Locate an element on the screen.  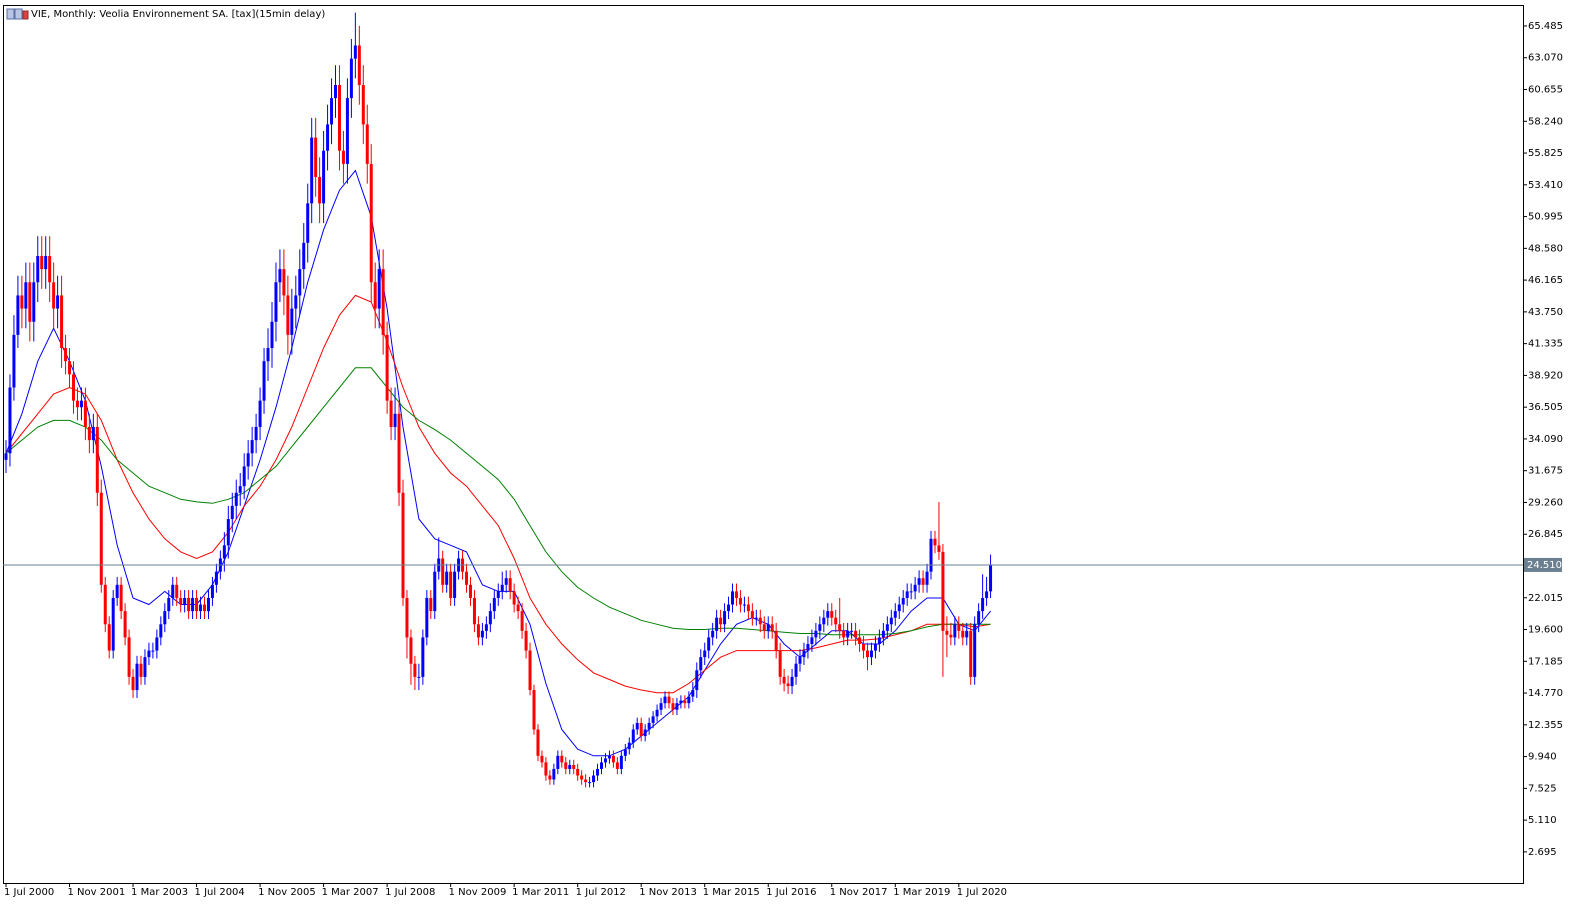
y-tick-label: 9.940 is located at coordinates (1542, 757).